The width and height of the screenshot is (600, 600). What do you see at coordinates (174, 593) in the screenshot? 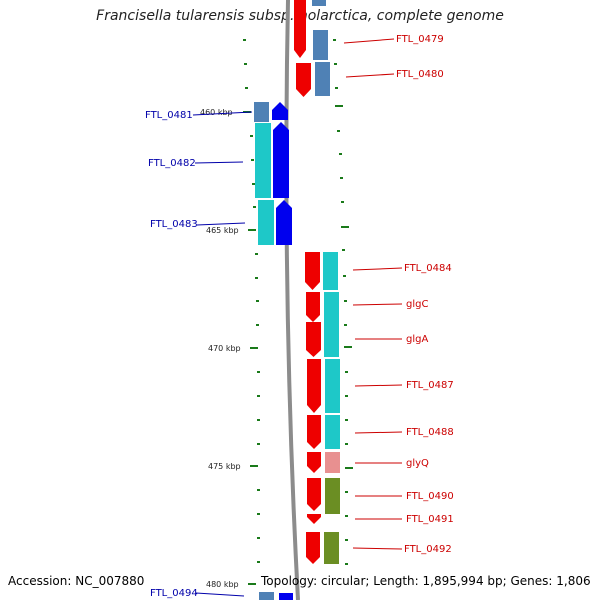
I see `gene-label-ftl-0494: FTL_0494` at bounding box center [174, 593].